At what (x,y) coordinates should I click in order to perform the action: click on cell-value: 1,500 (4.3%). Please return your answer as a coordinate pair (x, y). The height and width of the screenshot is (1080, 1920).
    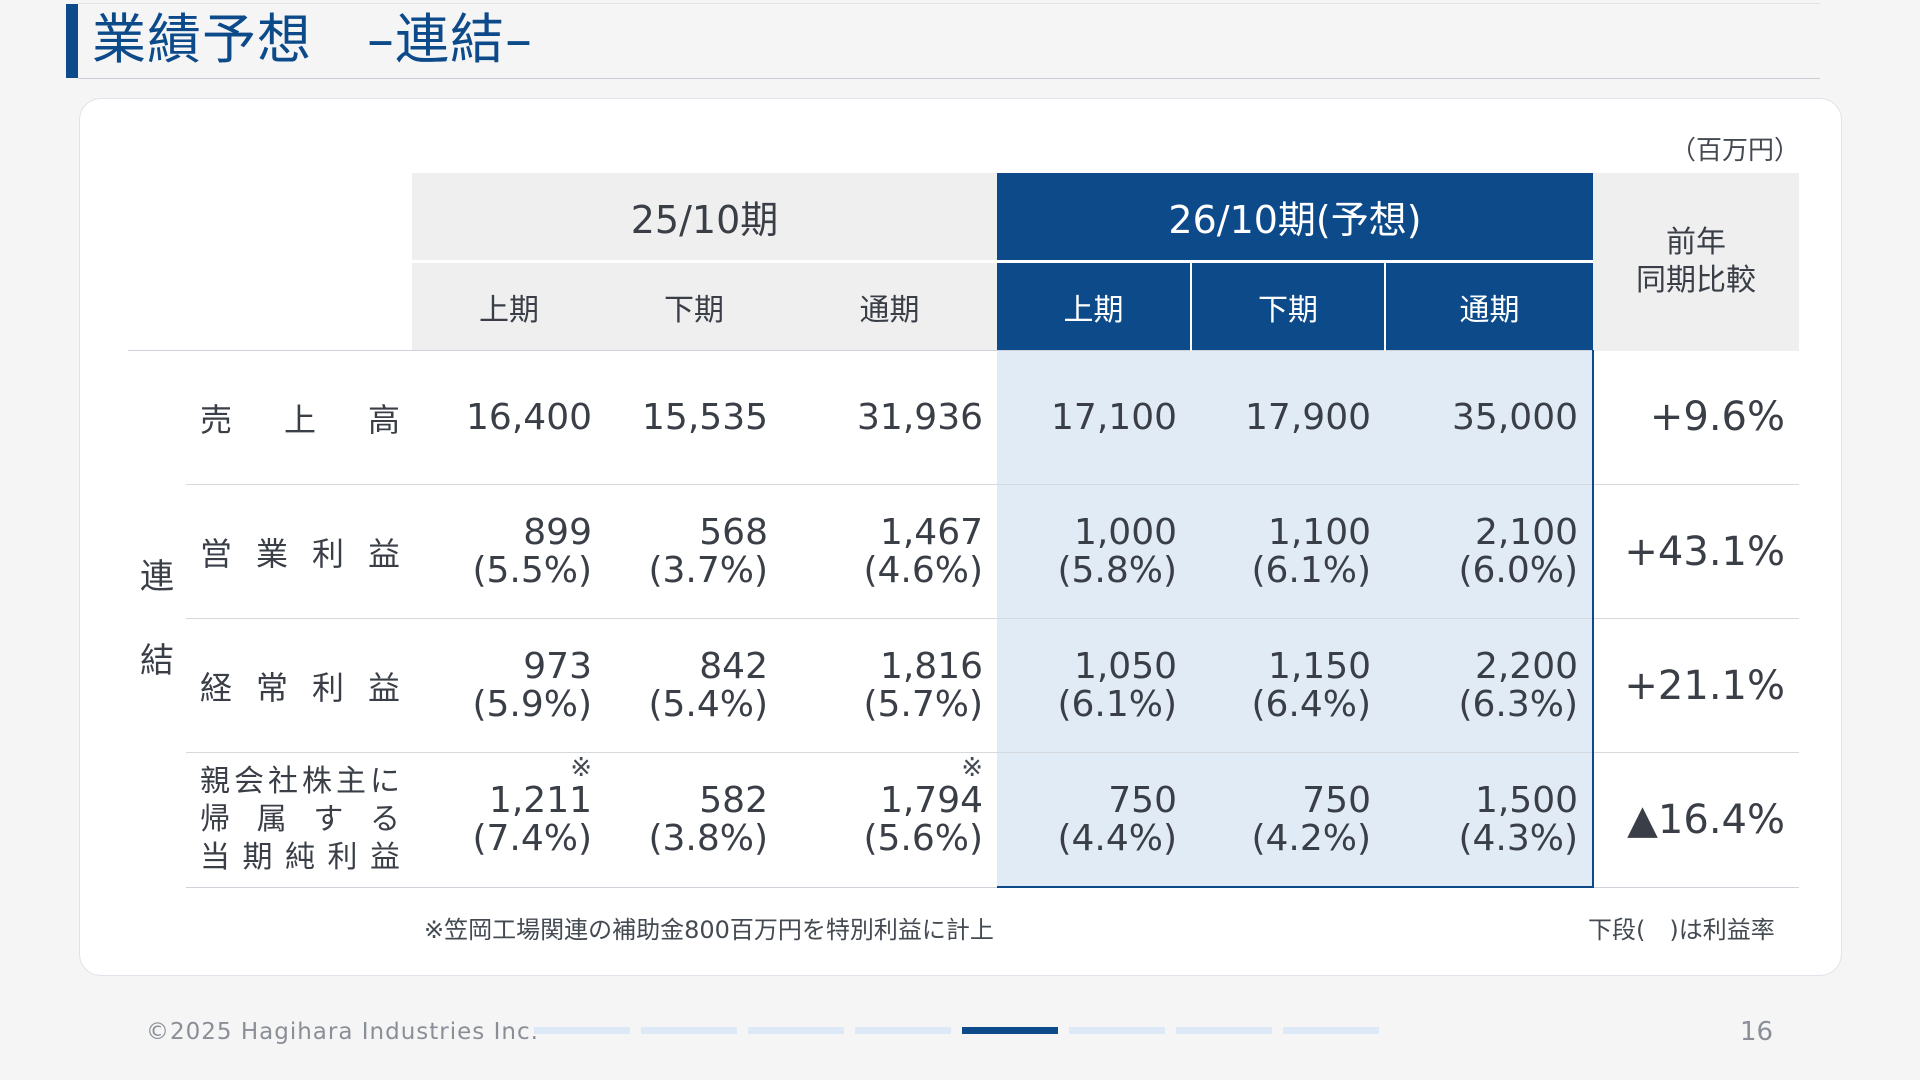
    Looking at the image, I should click on (1489, 820).